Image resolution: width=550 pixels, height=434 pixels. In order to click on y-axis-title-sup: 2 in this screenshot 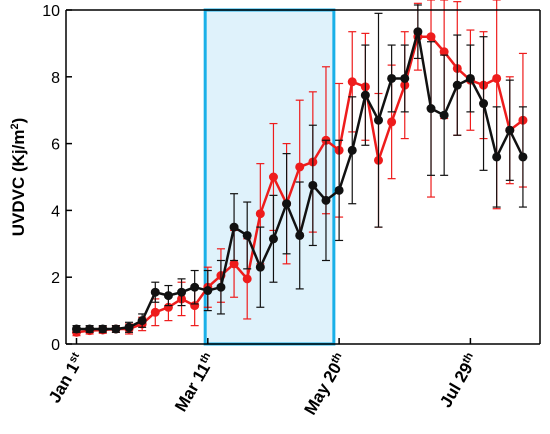, I will do `click(15, 126)`.